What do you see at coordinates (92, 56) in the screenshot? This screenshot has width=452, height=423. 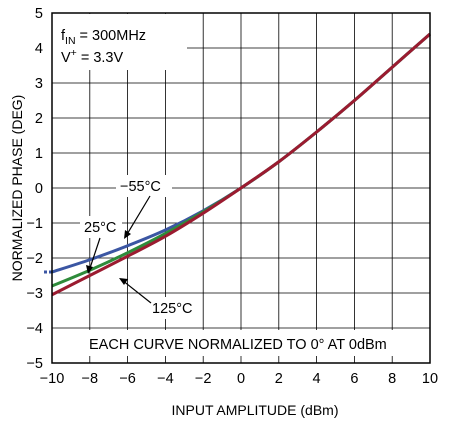 I see `vplus-annotation: V+ = 3.3V` at bounding box center [92, 56].